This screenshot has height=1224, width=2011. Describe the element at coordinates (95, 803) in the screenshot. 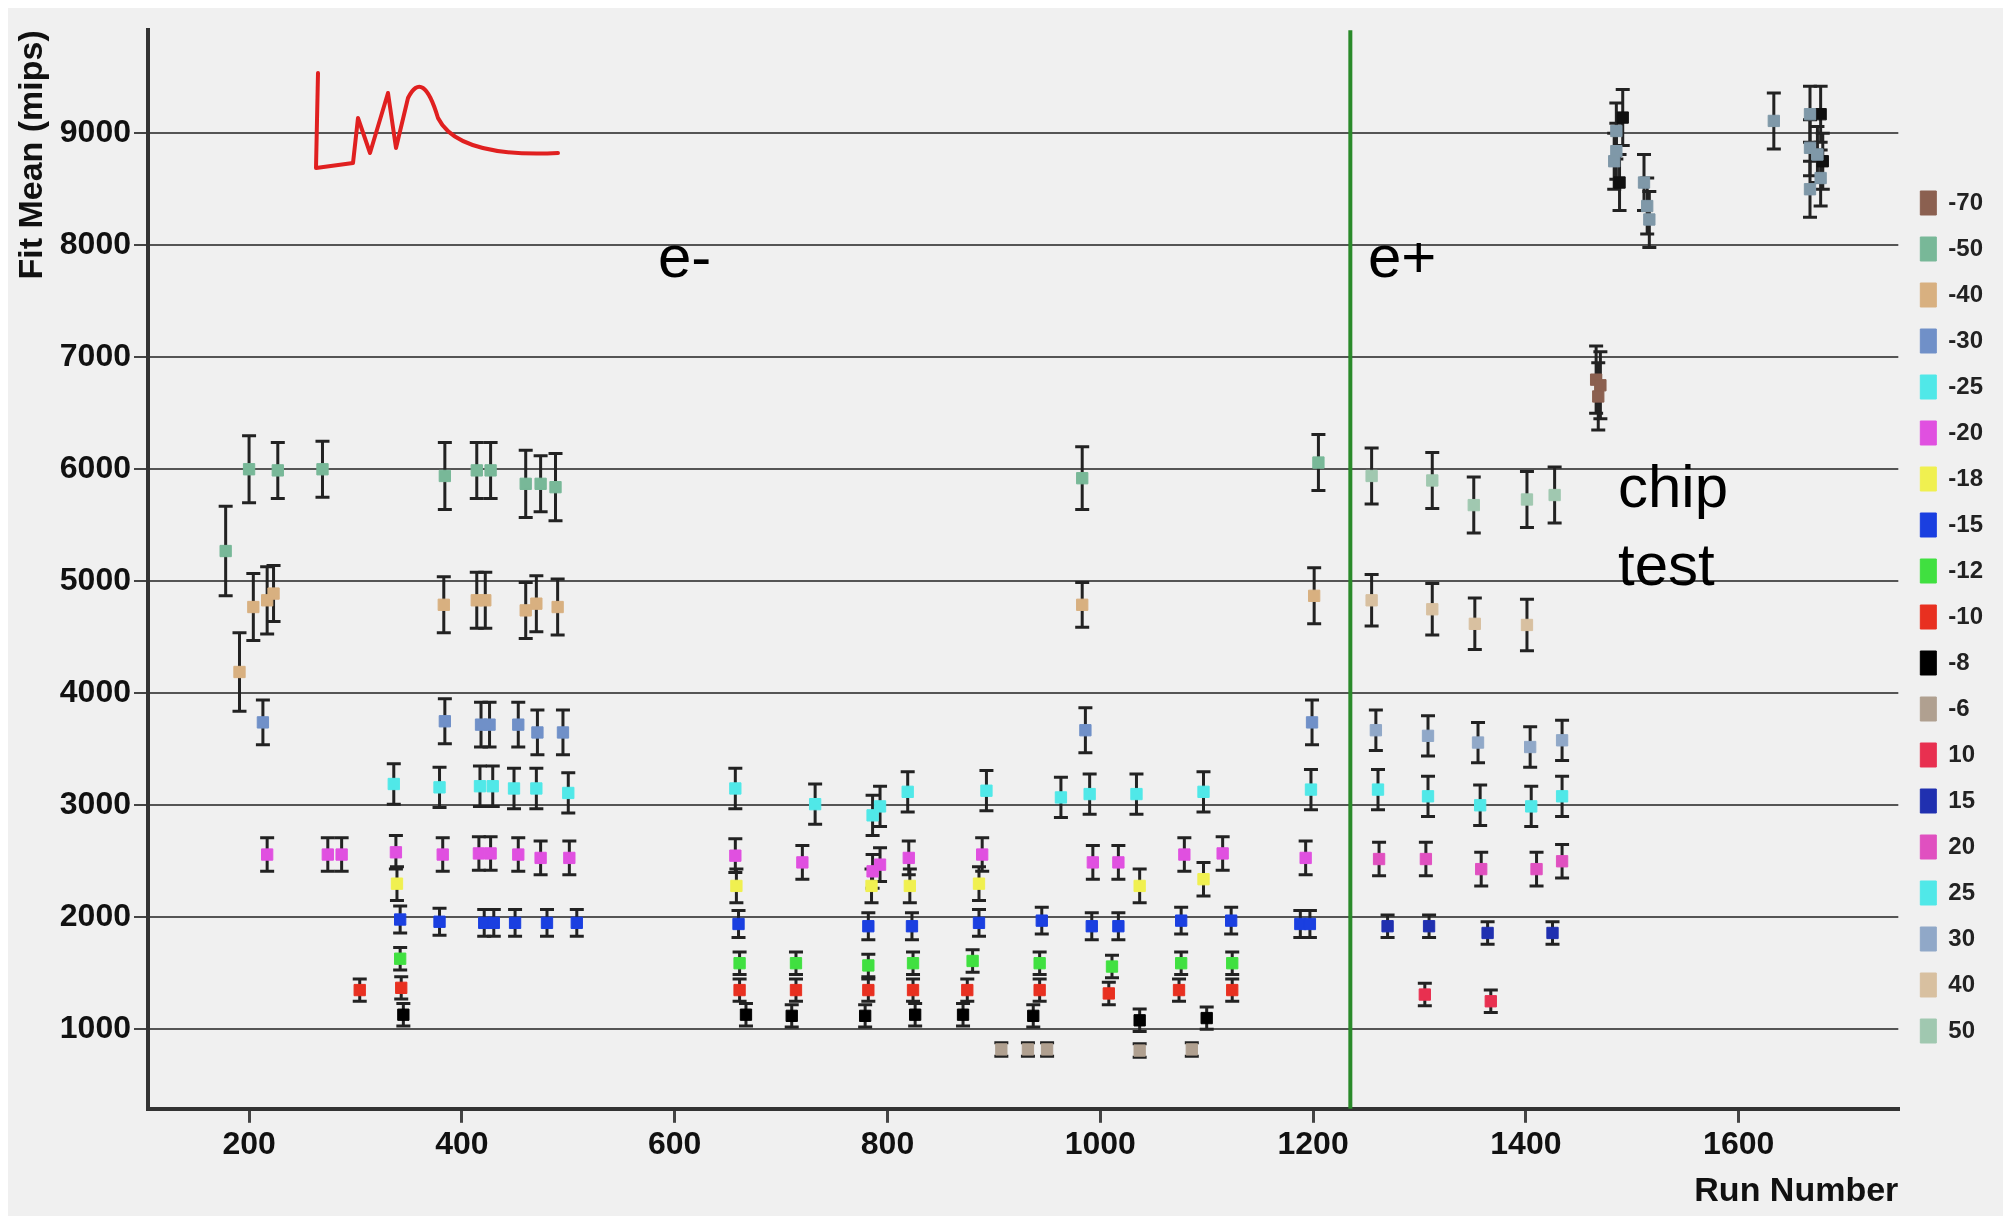

I see `y-tick-label: 3000` at that location.